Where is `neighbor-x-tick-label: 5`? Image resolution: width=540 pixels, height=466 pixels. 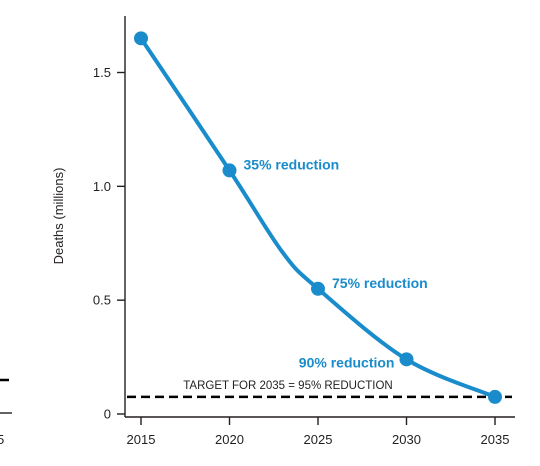 neighbor-x-tick-label: 5 is located at coordinates (2, 439).